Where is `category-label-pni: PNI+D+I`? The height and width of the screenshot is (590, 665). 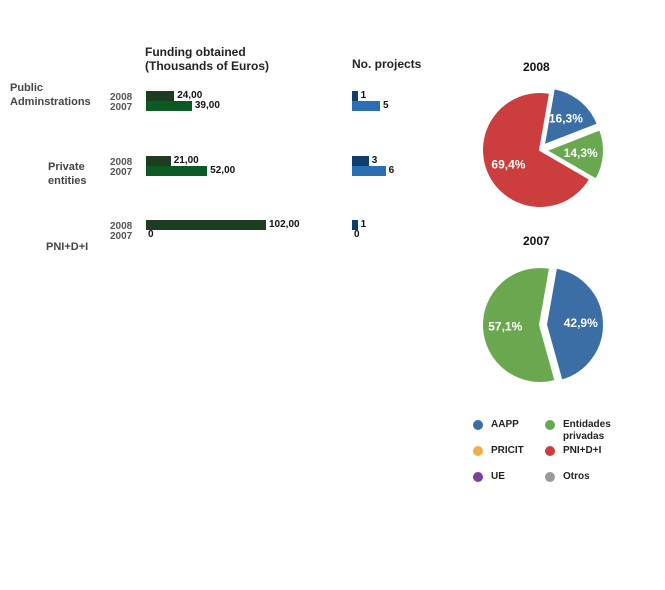 category-label-pni: PNI+D+I is located at coordinates (67, 247).